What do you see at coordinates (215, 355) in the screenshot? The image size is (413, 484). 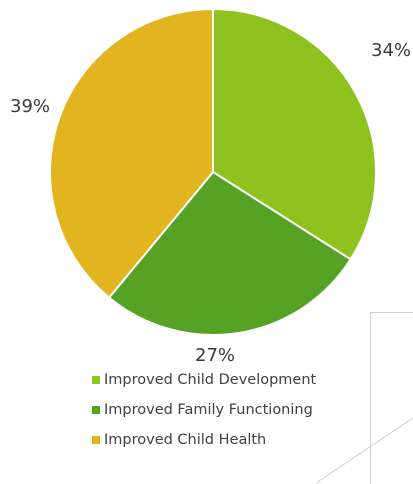 I see `data-label-family-functioning: 27%` at bounding box center [215, 355].